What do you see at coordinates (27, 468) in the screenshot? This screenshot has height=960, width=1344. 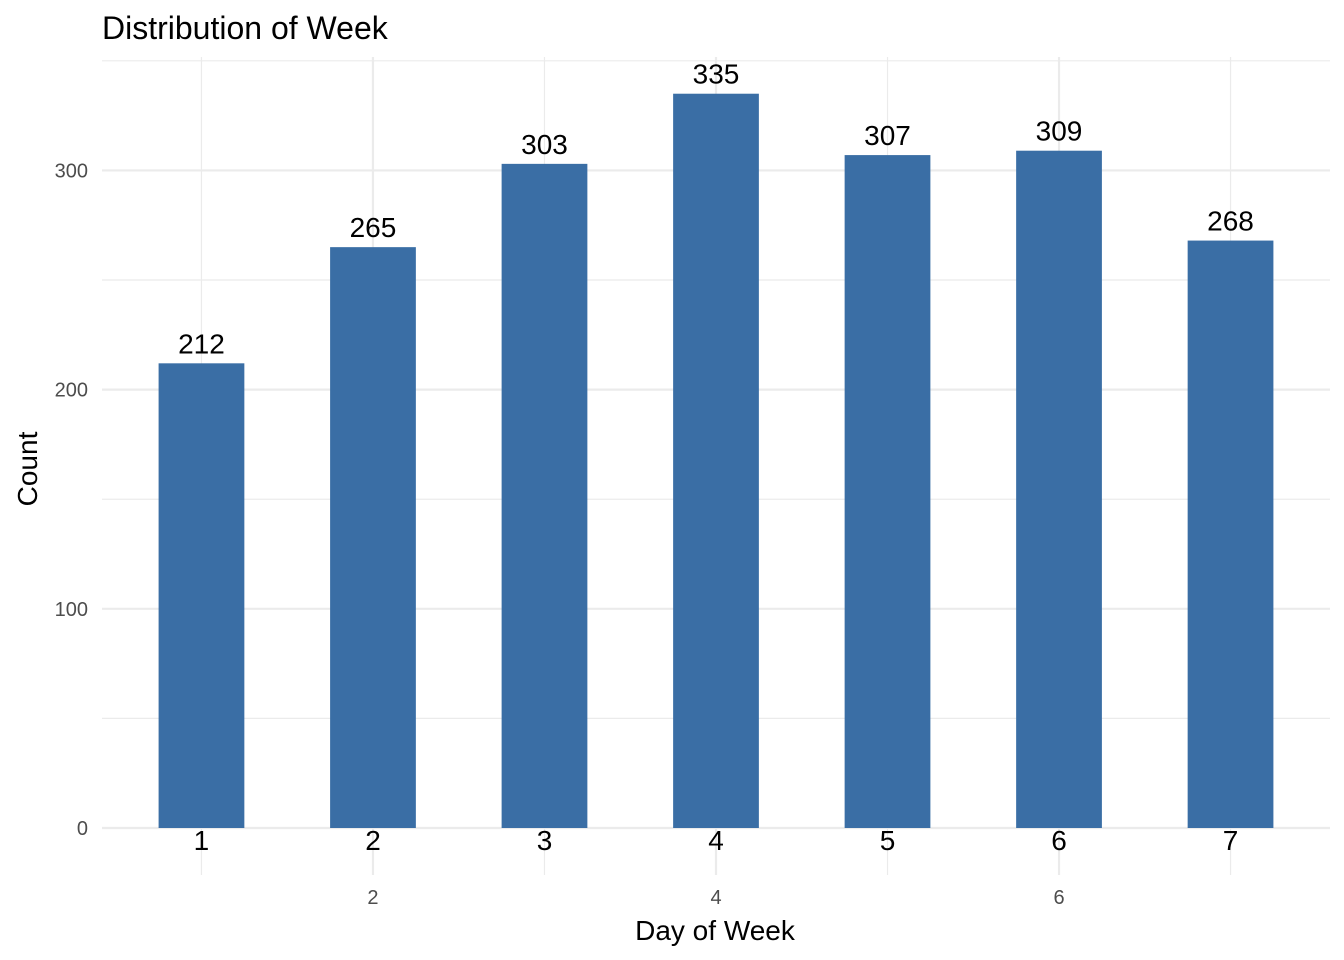 I see `y-axis-title: Count` at bounding box center [27, 468].